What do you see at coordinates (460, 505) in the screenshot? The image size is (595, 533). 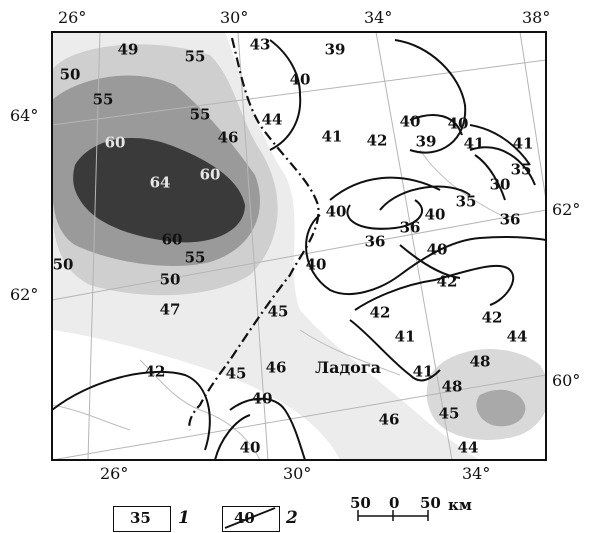 I see `scale-unit-label: км` at bounding box center [460, 505].